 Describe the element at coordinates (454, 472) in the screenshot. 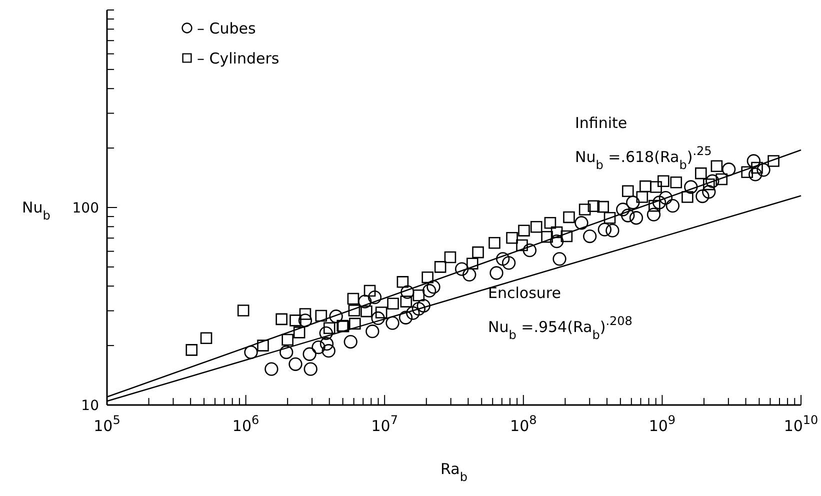

I see `x-axis-title: Ra$_{b}$` at that location.